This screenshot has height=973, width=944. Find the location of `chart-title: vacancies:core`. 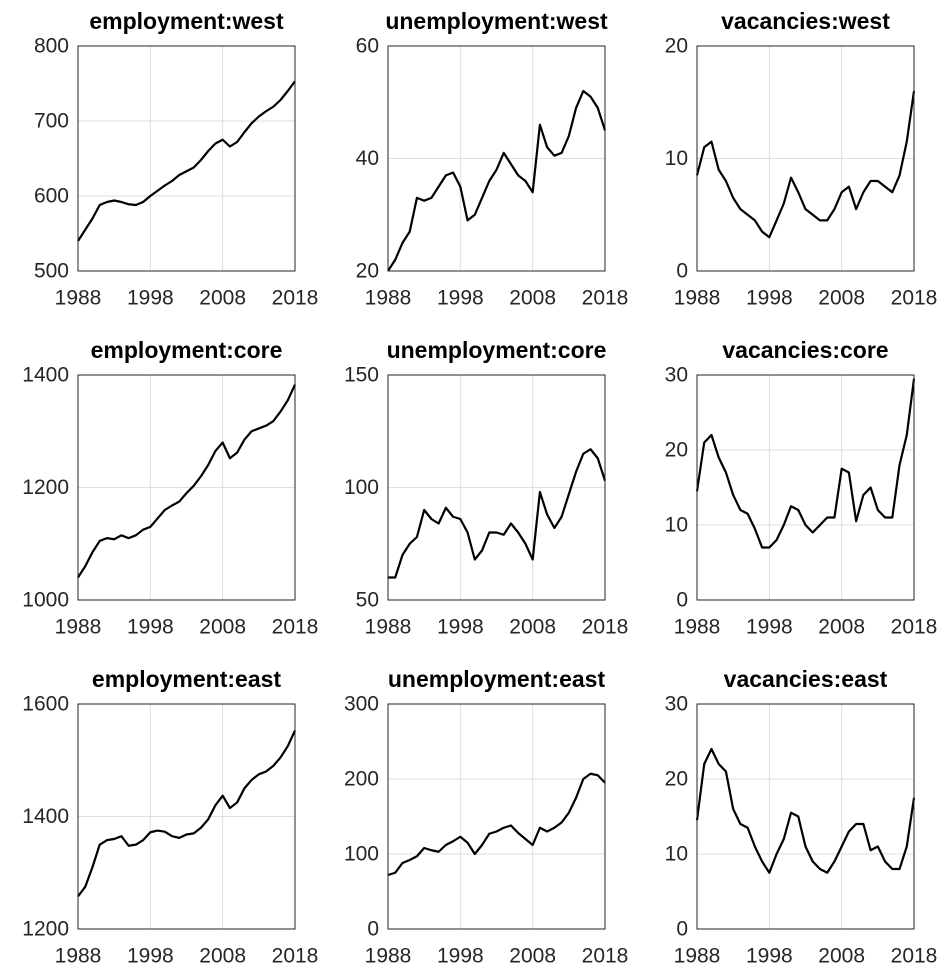

chart-title: vacancies:core is located at coordinates (805, 350).